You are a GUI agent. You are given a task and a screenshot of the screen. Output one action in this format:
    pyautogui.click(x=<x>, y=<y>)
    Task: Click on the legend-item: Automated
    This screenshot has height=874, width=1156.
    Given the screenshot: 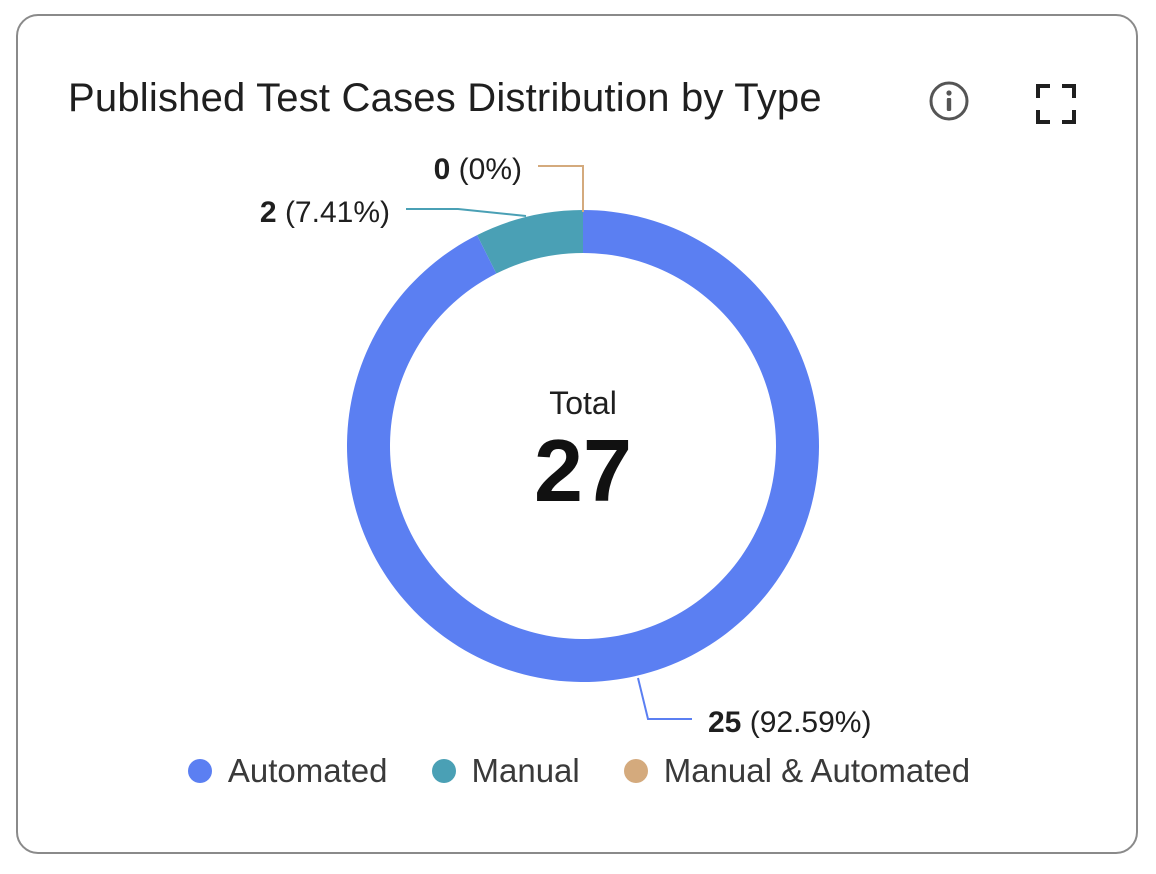 What is the action you would take?
    pyautogui.click(x=287, y=771)
    